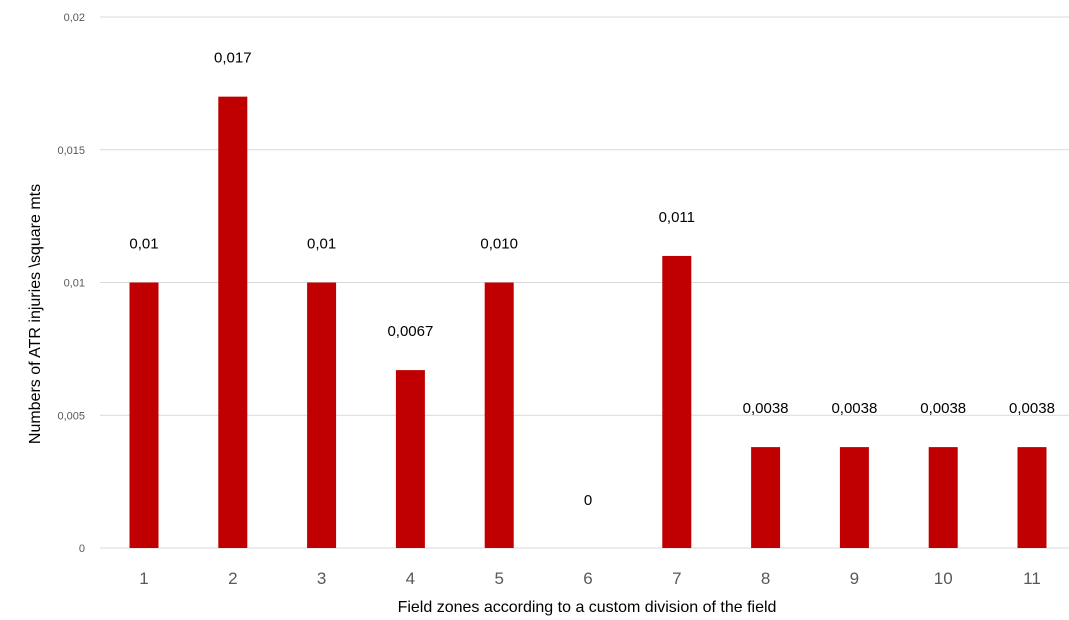 This screenshot has height=620, width=1069. What do you see at coordinates (677, 217) in the screenshot?
I see `data-label: 0,011` at bounding box center [677, 217].